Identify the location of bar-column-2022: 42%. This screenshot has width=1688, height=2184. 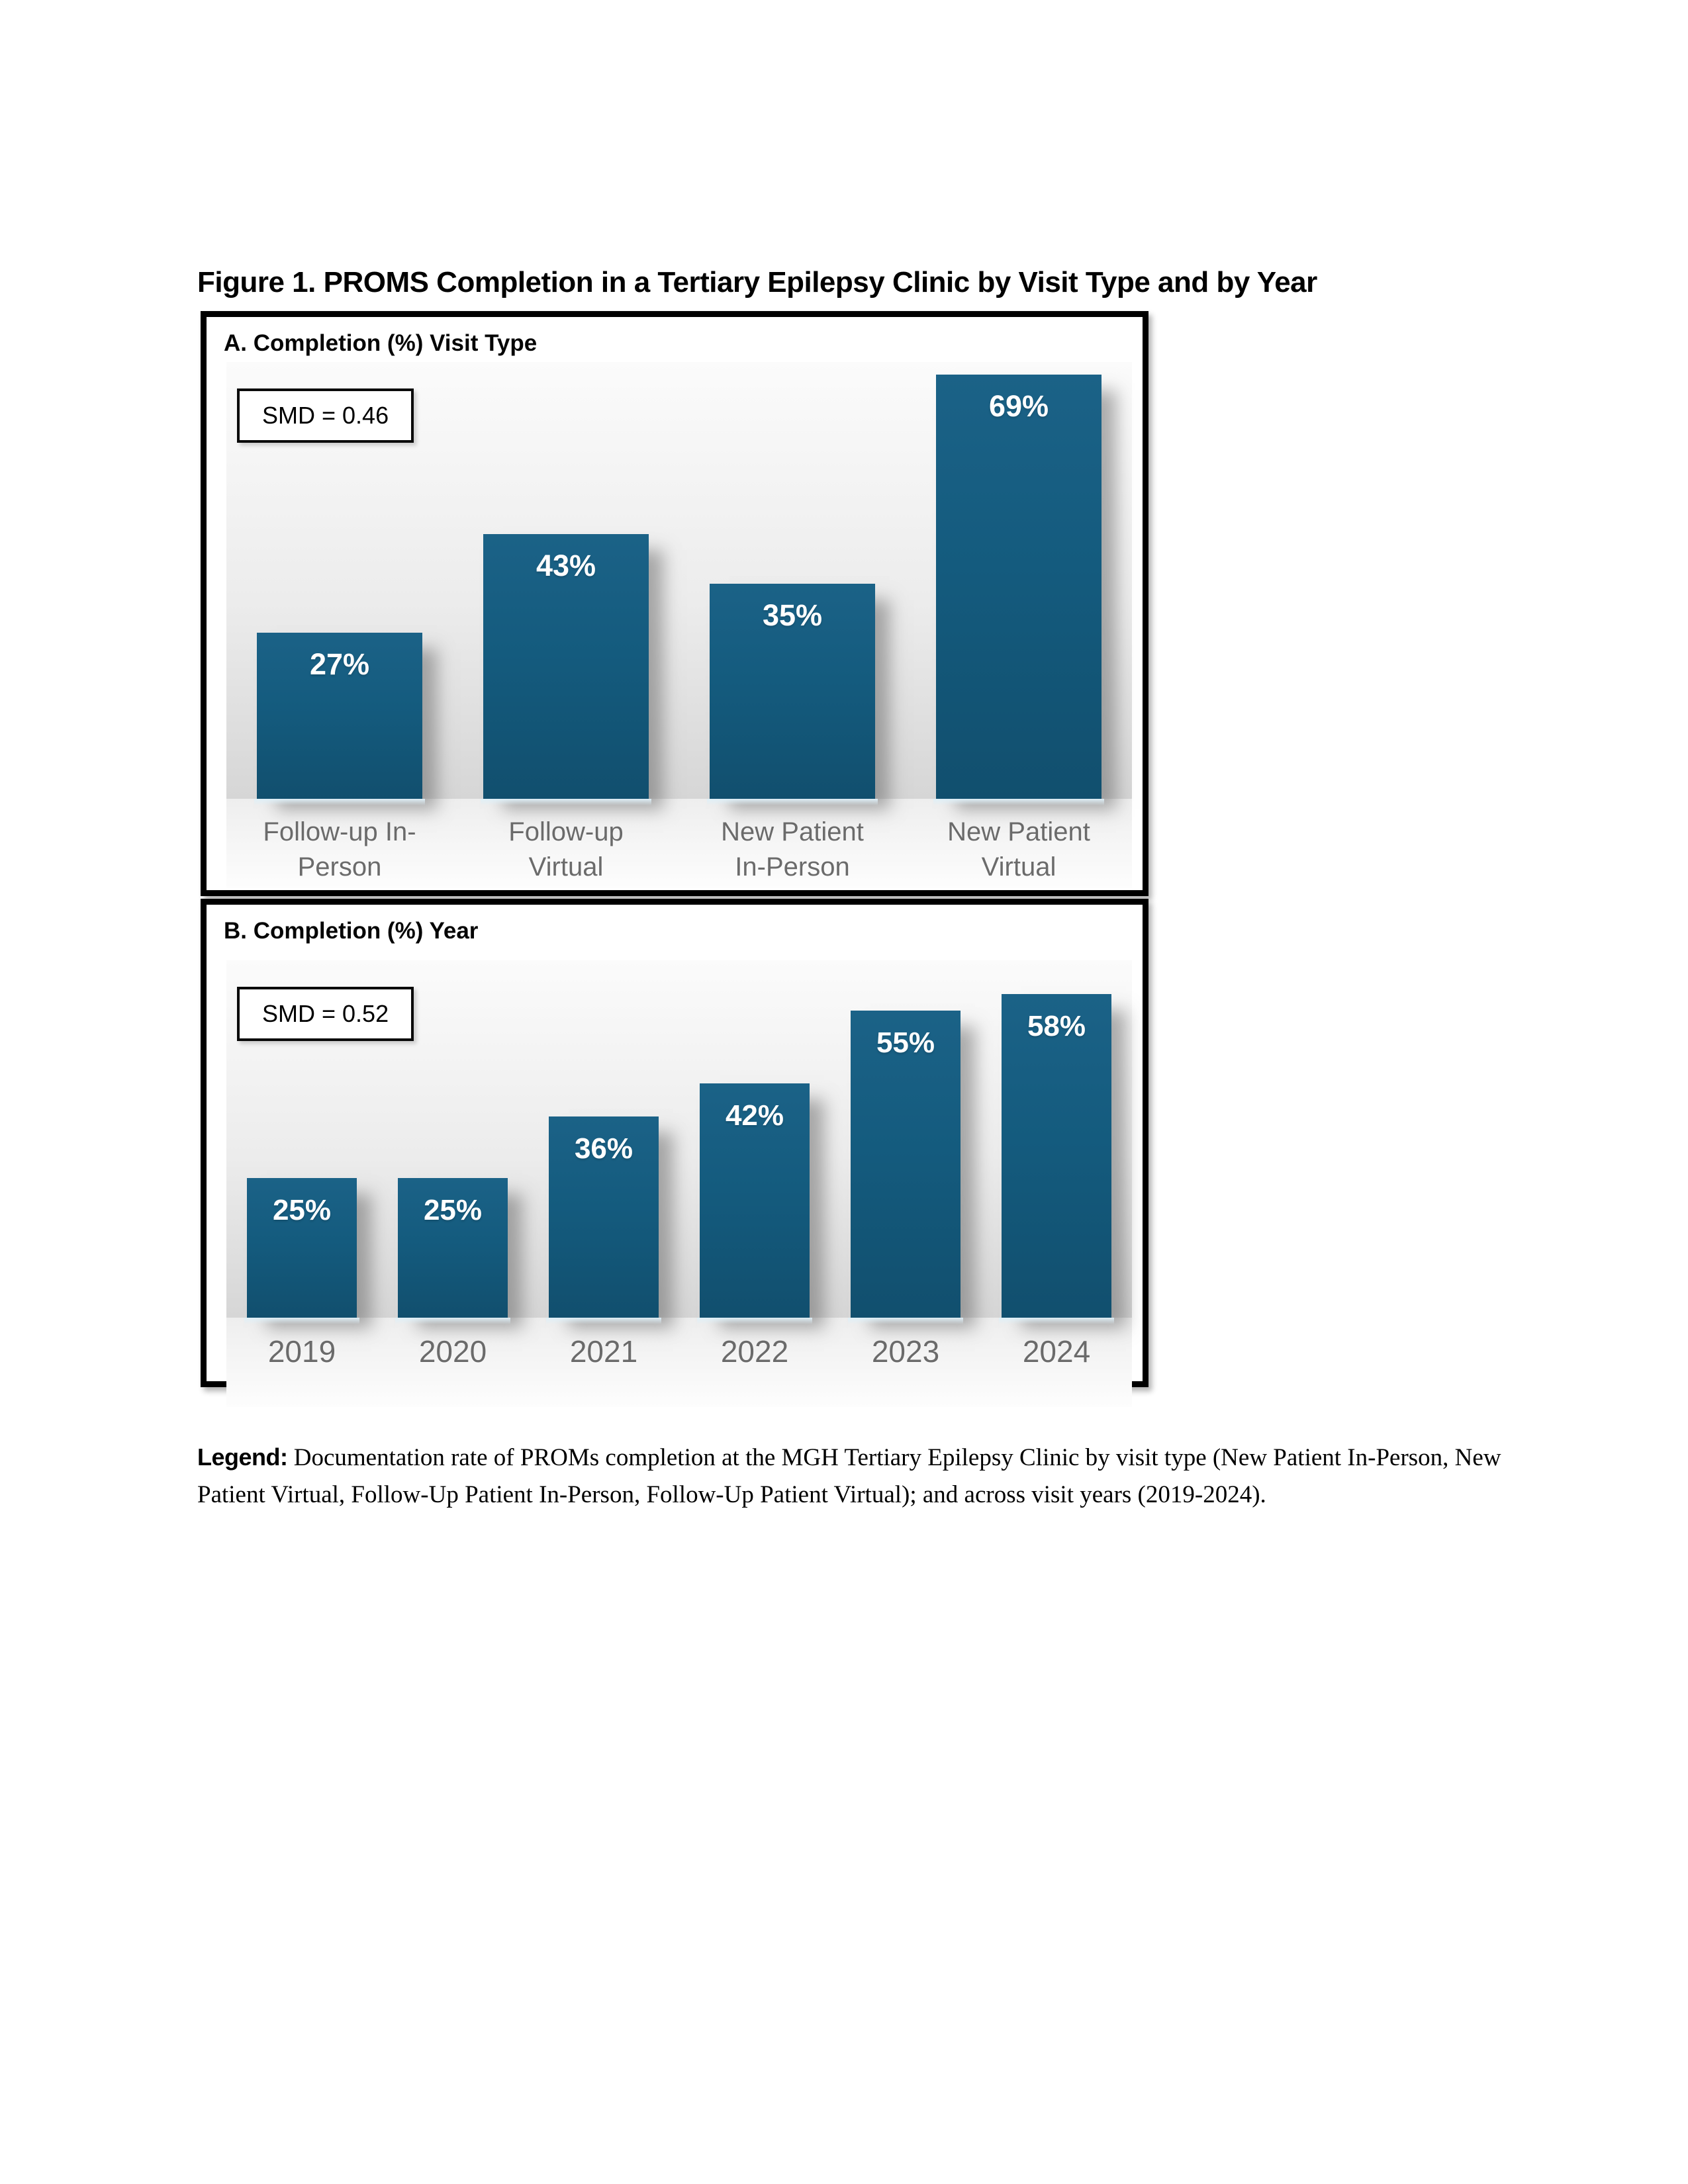
(754, 1142).